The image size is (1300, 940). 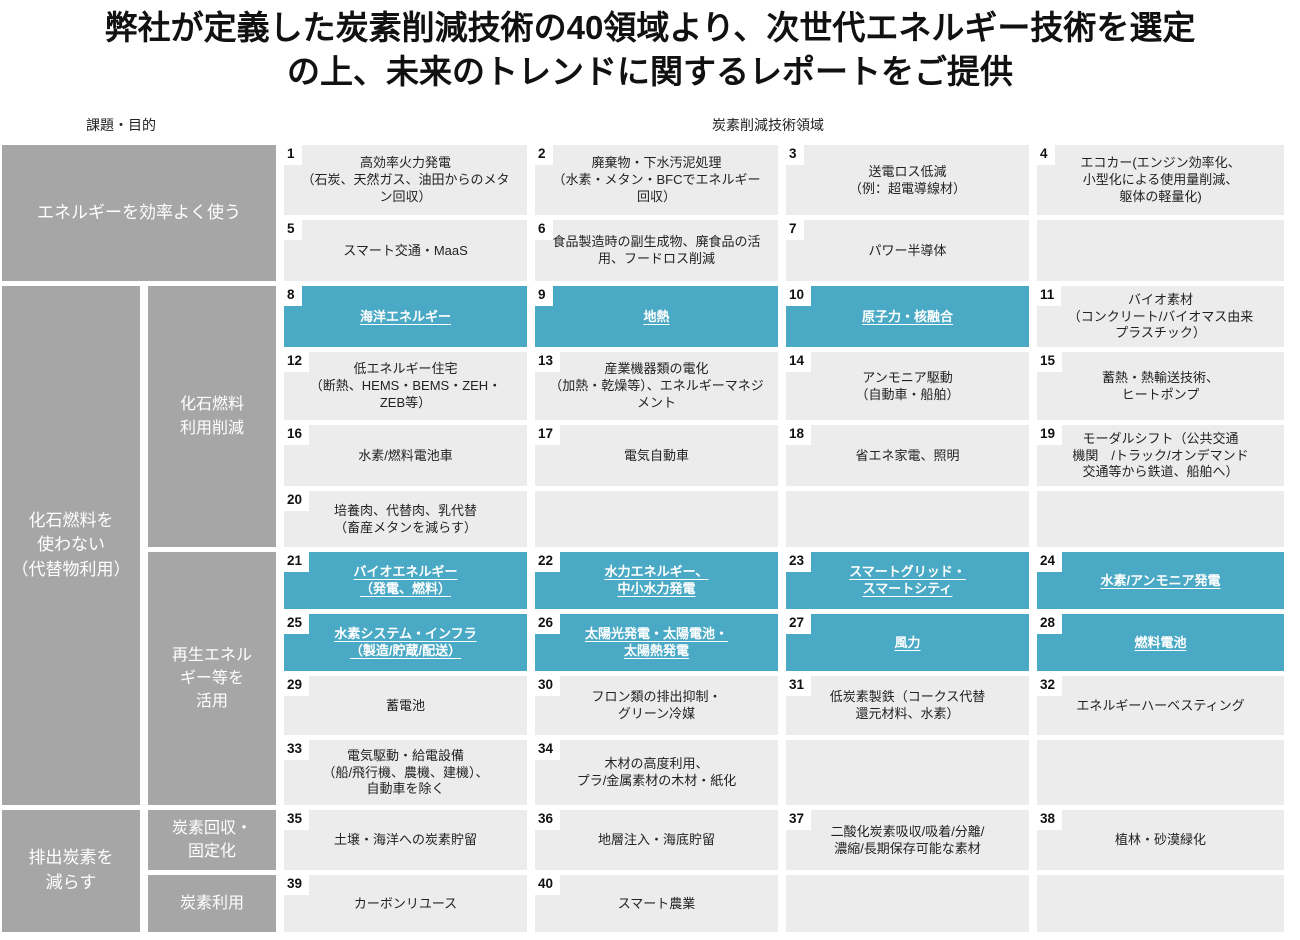 I want to click on cell-label: 風力, so click(x=907, y=642).